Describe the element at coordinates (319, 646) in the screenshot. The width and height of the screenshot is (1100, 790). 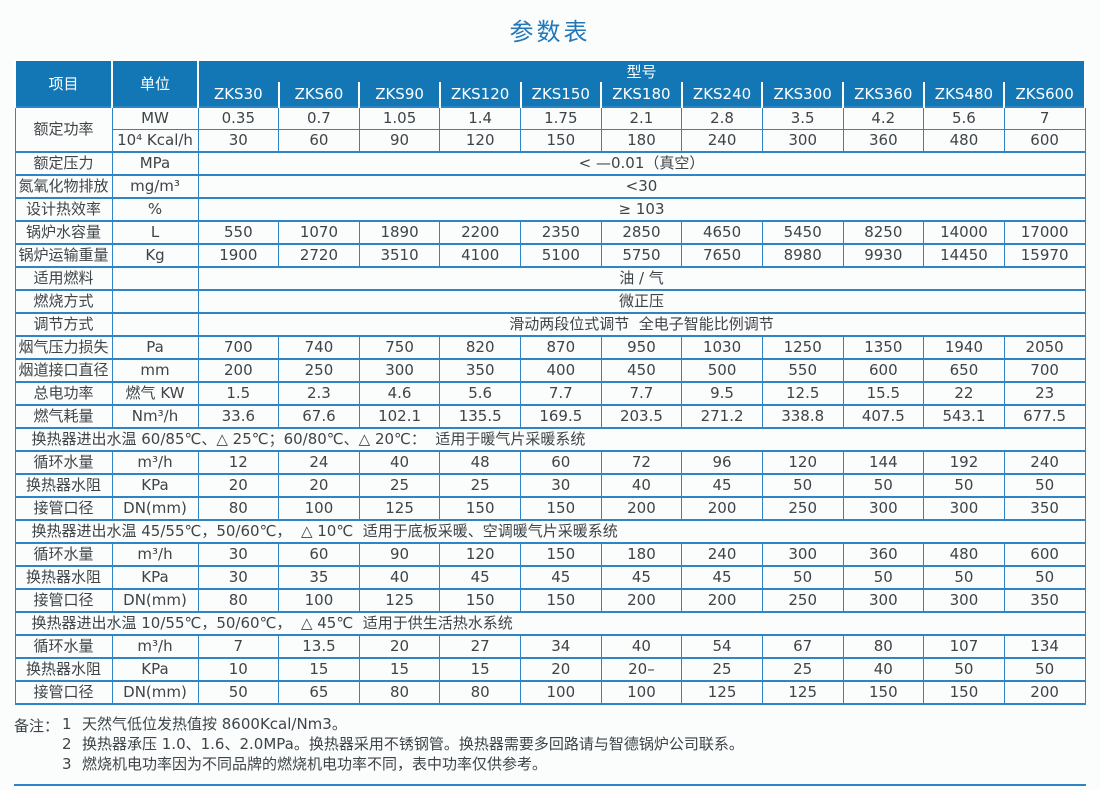
I see `cell-value: 13.5` at that location.